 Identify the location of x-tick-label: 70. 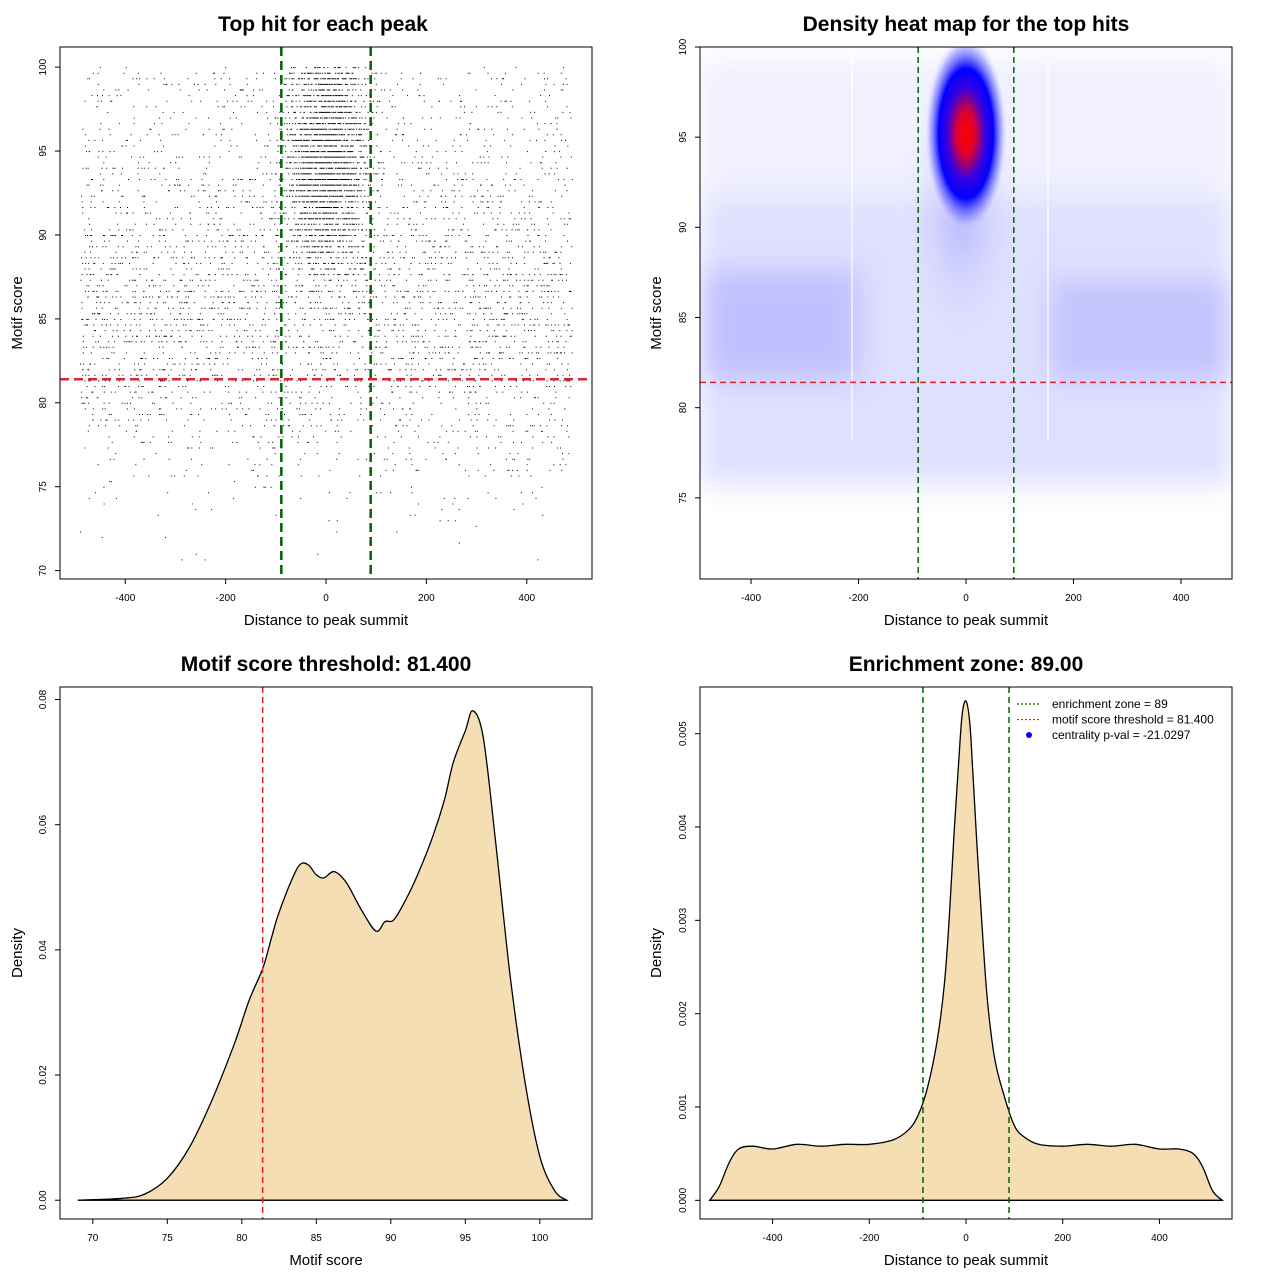
(93, 1238).